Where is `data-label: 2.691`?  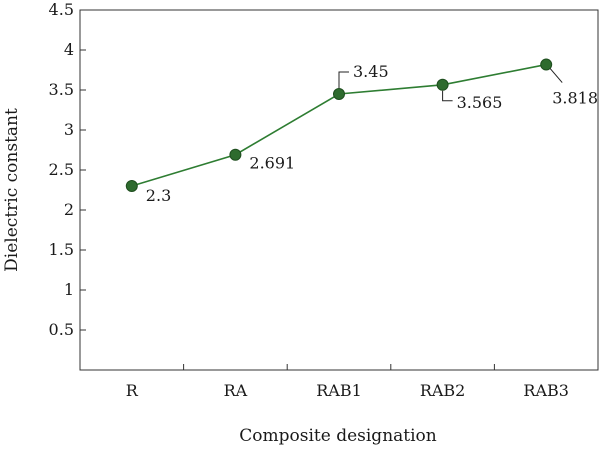
data-label: 2.691 is located at coordinates (272, 163).